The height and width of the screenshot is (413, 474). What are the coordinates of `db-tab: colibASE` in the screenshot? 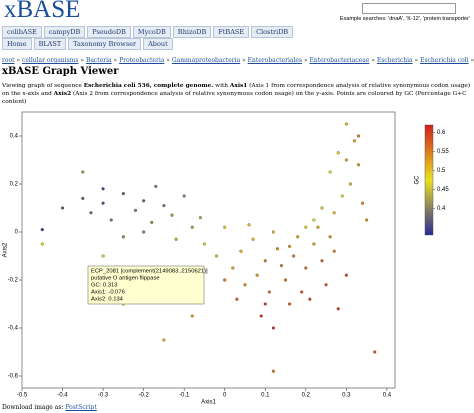 It's located at (22, 32).